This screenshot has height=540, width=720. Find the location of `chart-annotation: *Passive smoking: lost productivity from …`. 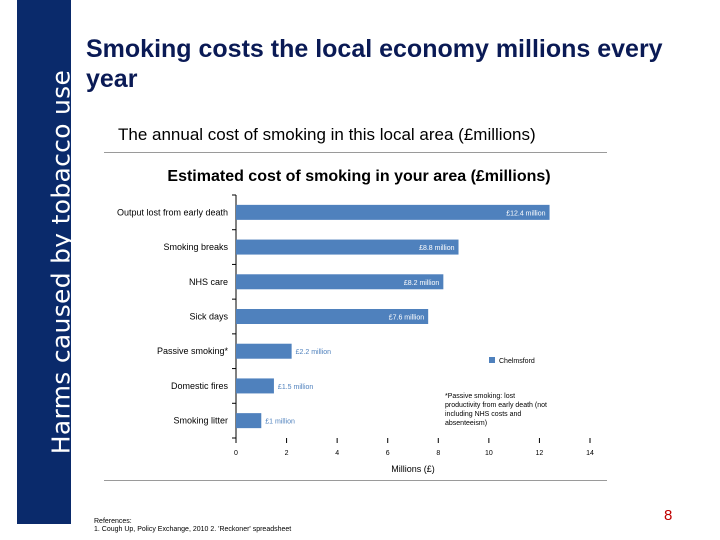

chart-annotation: *Passive smoking: lost productivity from … is located at coordinates (496, 410).